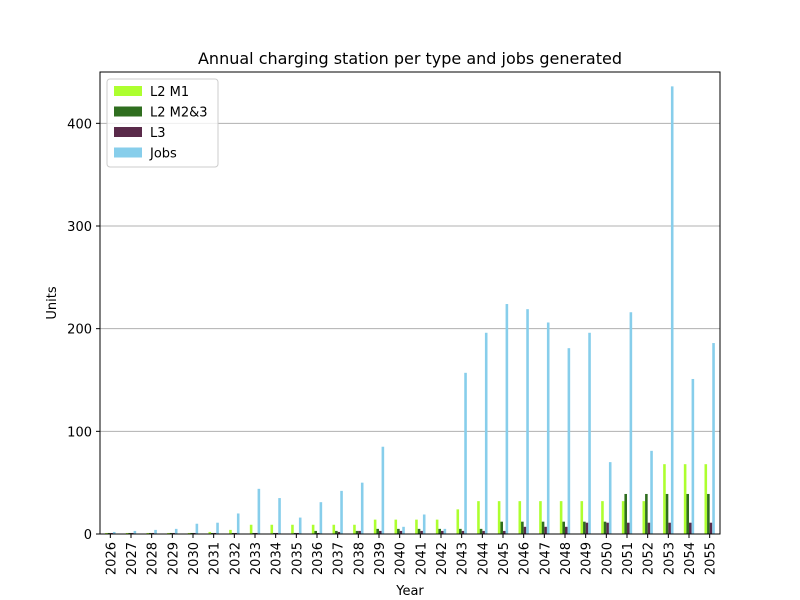 The width and height of the screenshot is (800, 600). What do you see at coordinates (176, 531) in the screenshot?
I see `bar-jobs-2029` at bounding box center [176, 531].